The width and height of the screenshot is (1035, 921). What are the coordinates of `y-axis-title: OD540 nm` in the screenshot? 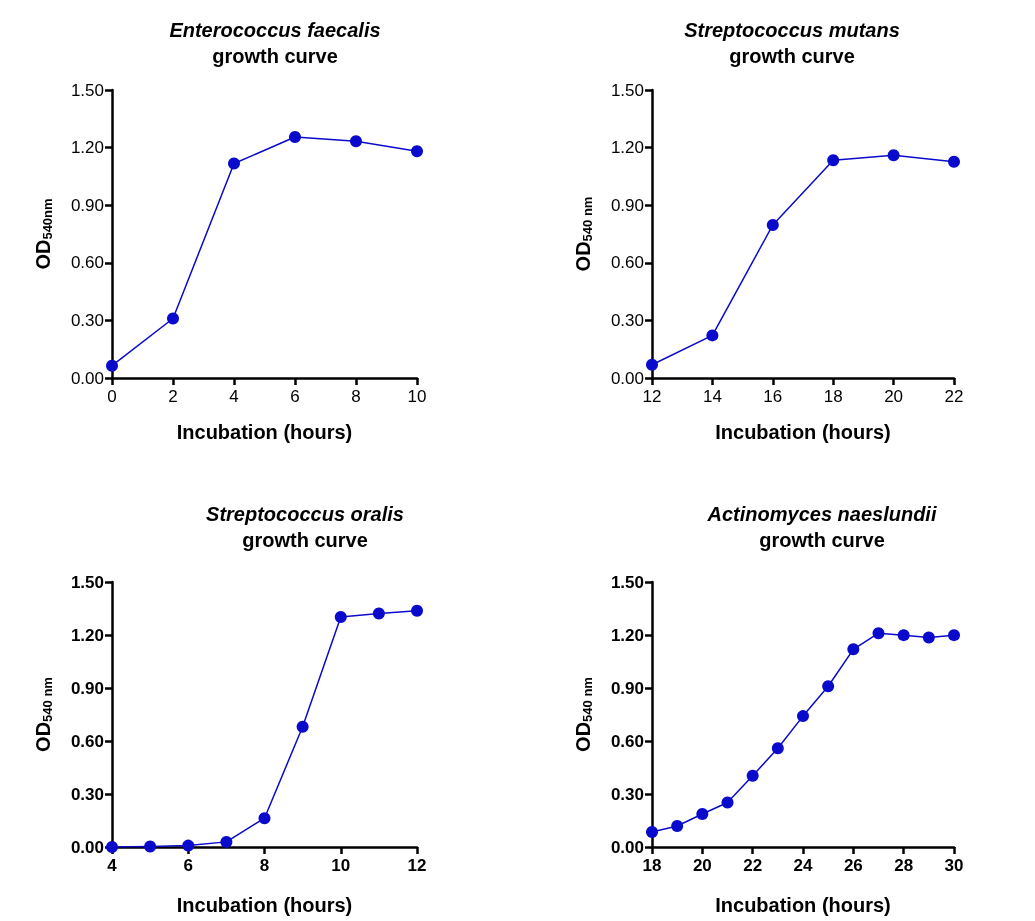 It's located at (583, 234).